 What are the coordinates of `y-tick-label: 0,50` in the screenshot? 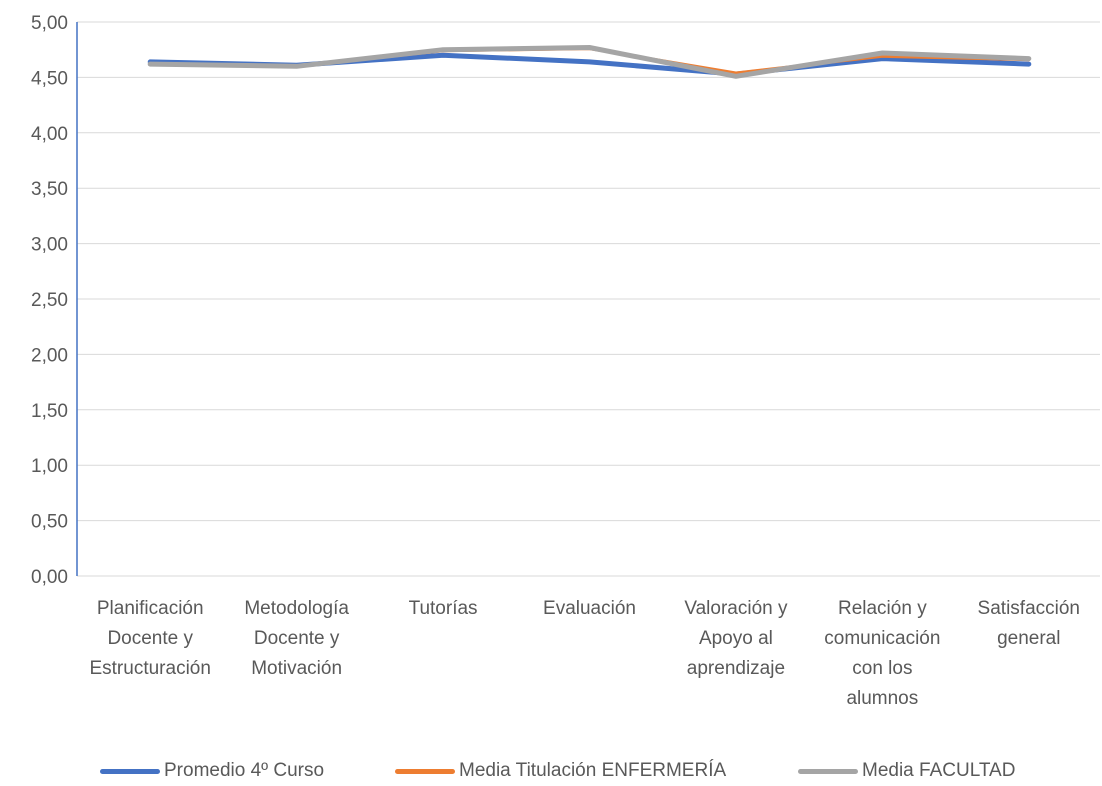 It's located at (49, 522).